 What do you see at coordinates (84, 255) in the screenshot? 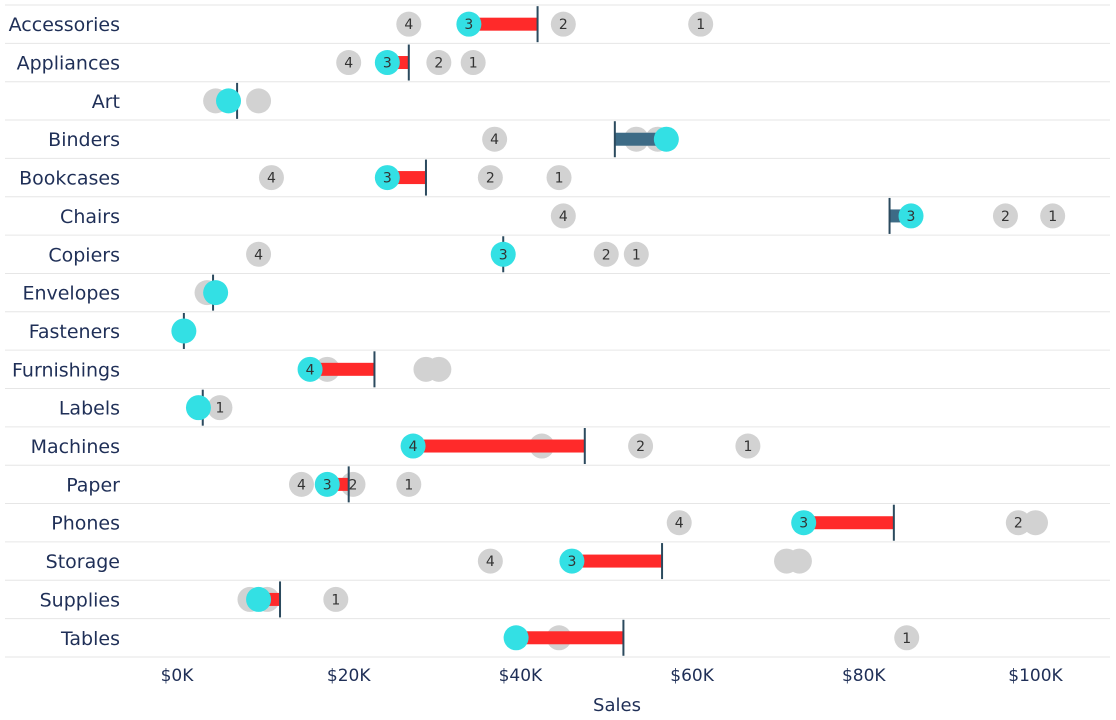
I see `category-label-copiers: Copiers` at bounding box center [84, 255].